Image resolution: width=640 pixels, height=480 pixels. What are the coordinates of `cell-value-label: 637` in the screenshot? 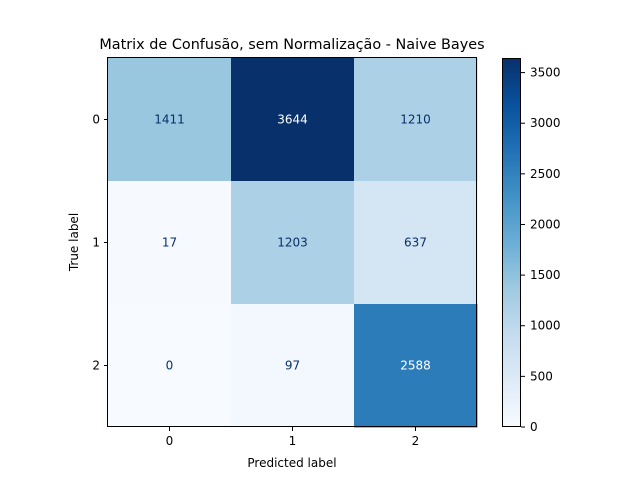 It's located at (415, 243).